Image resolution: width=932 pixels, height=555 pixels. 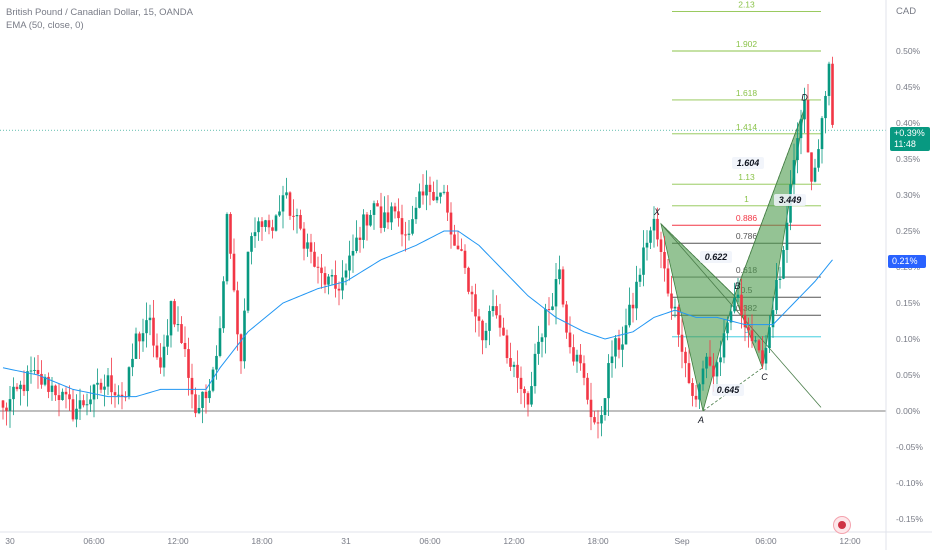 I want to click on y-tick-label: -0.05%, so click(x=909, y=447).